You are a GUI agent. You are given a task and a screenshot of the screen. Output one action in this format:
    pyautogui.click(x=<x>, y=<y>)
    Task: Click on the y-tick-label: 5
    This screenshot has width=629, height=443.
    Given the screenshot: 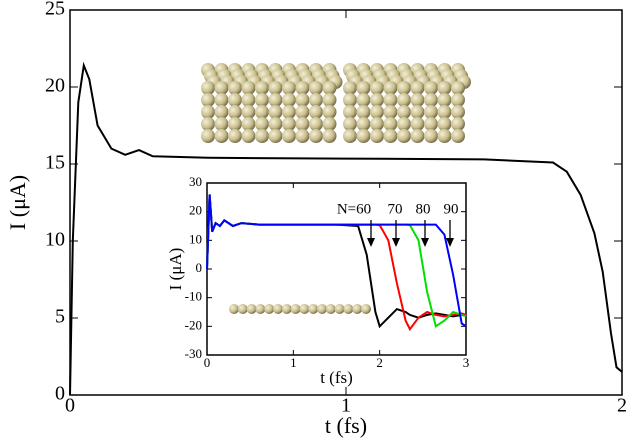 What is the action you would take?
    pyautogui.click(x=60, y=317)
    